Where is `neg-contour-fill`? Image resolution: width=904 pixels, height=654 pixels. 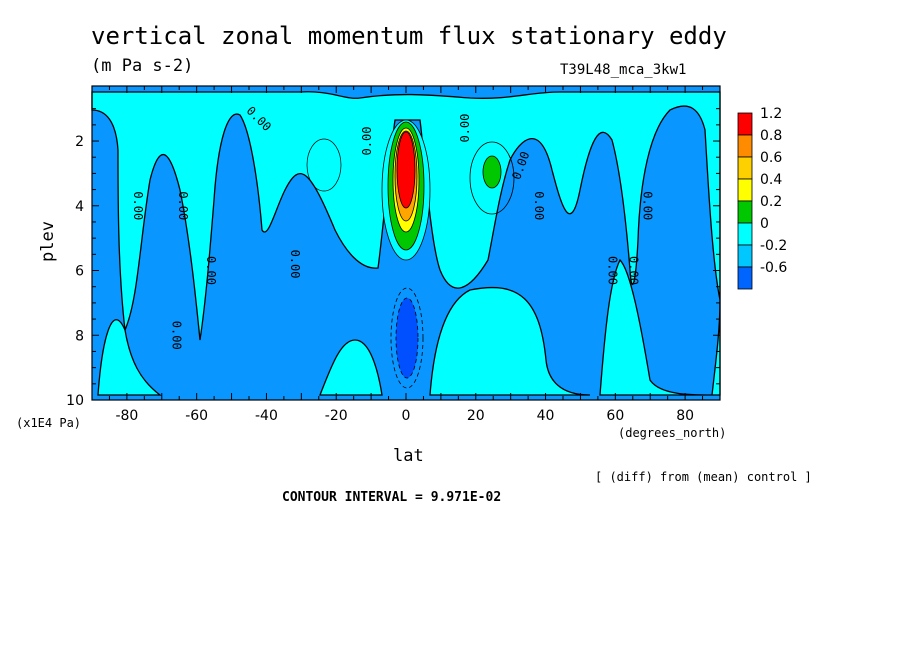 neg-contour-fill is located at coordinates (407, 338).